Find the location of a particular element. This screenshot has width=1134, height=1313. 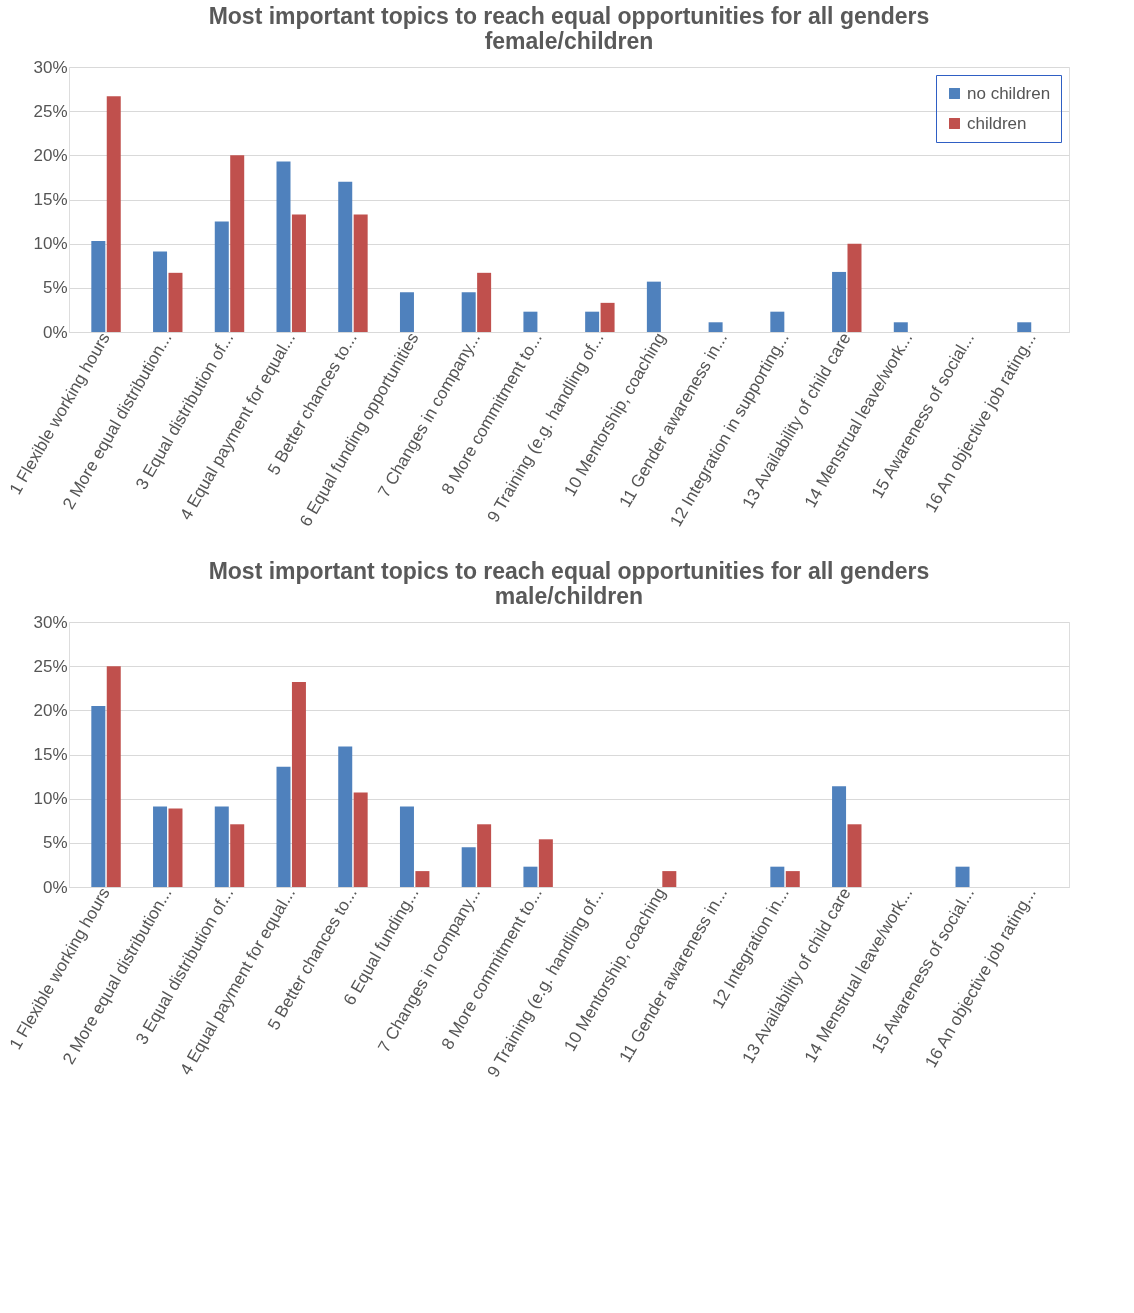

legend-label: children is located at coordinates (997, 123).